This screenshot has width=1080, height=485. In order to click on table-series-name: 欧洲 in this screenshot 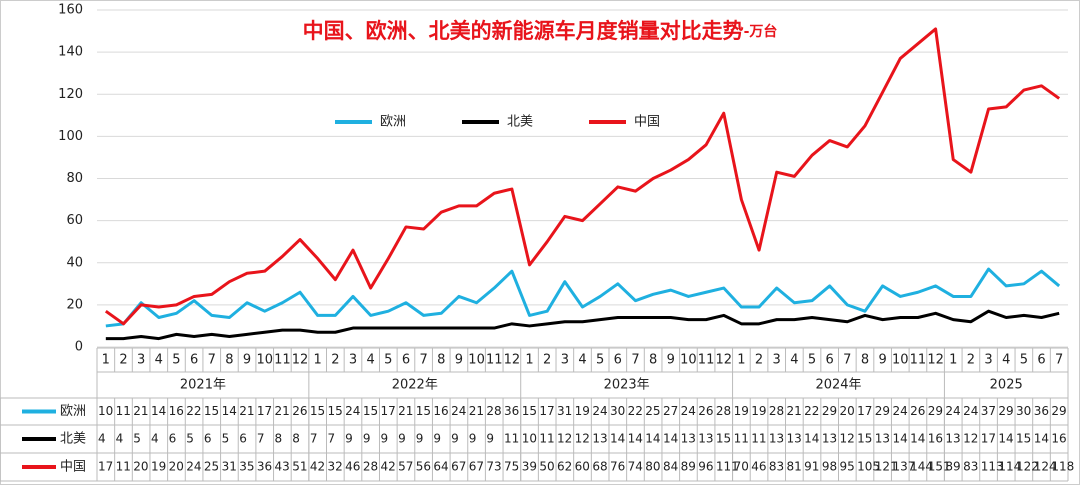, I will do `click(73, 411)`.